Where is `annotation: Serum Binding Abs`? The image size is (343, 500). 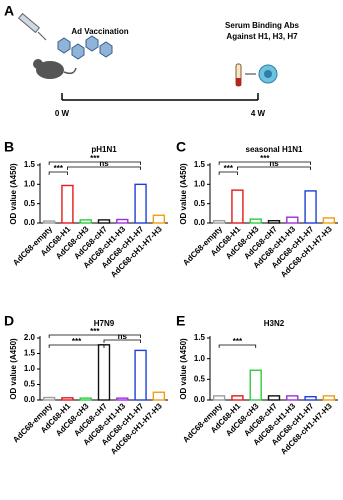
annotation: Serum Binding Abs is located at coordinates (262, 25).